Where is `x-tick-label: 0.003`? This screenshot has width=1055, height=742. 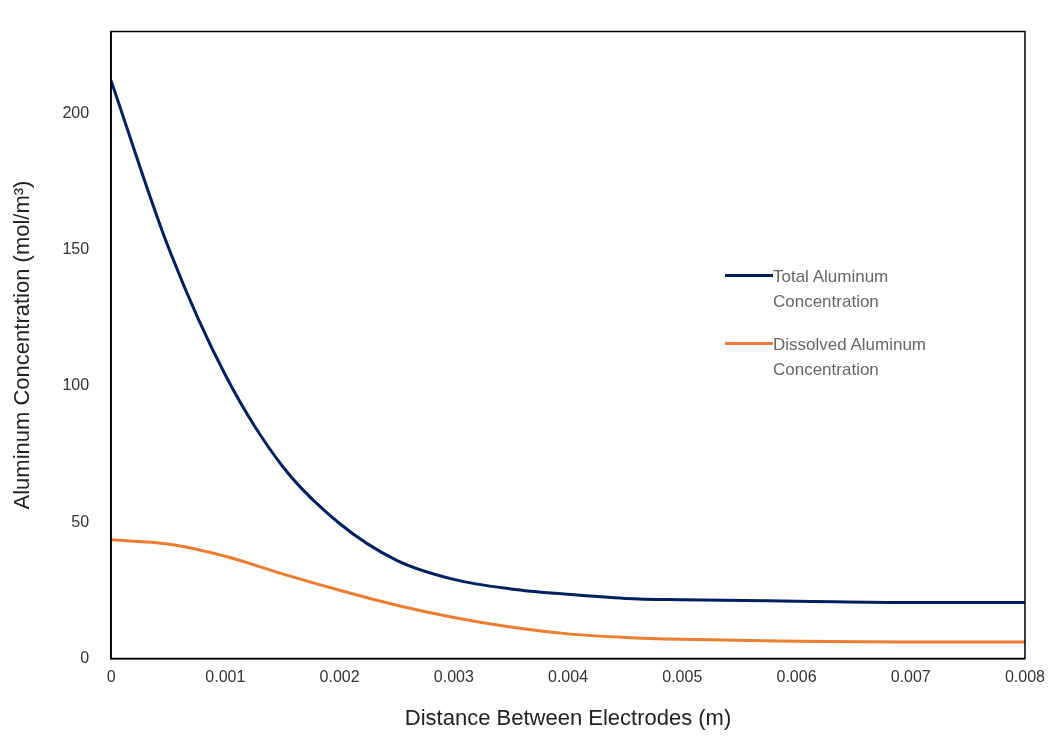 x-tick-label: 0.003 is located at coordinates (453, 677).